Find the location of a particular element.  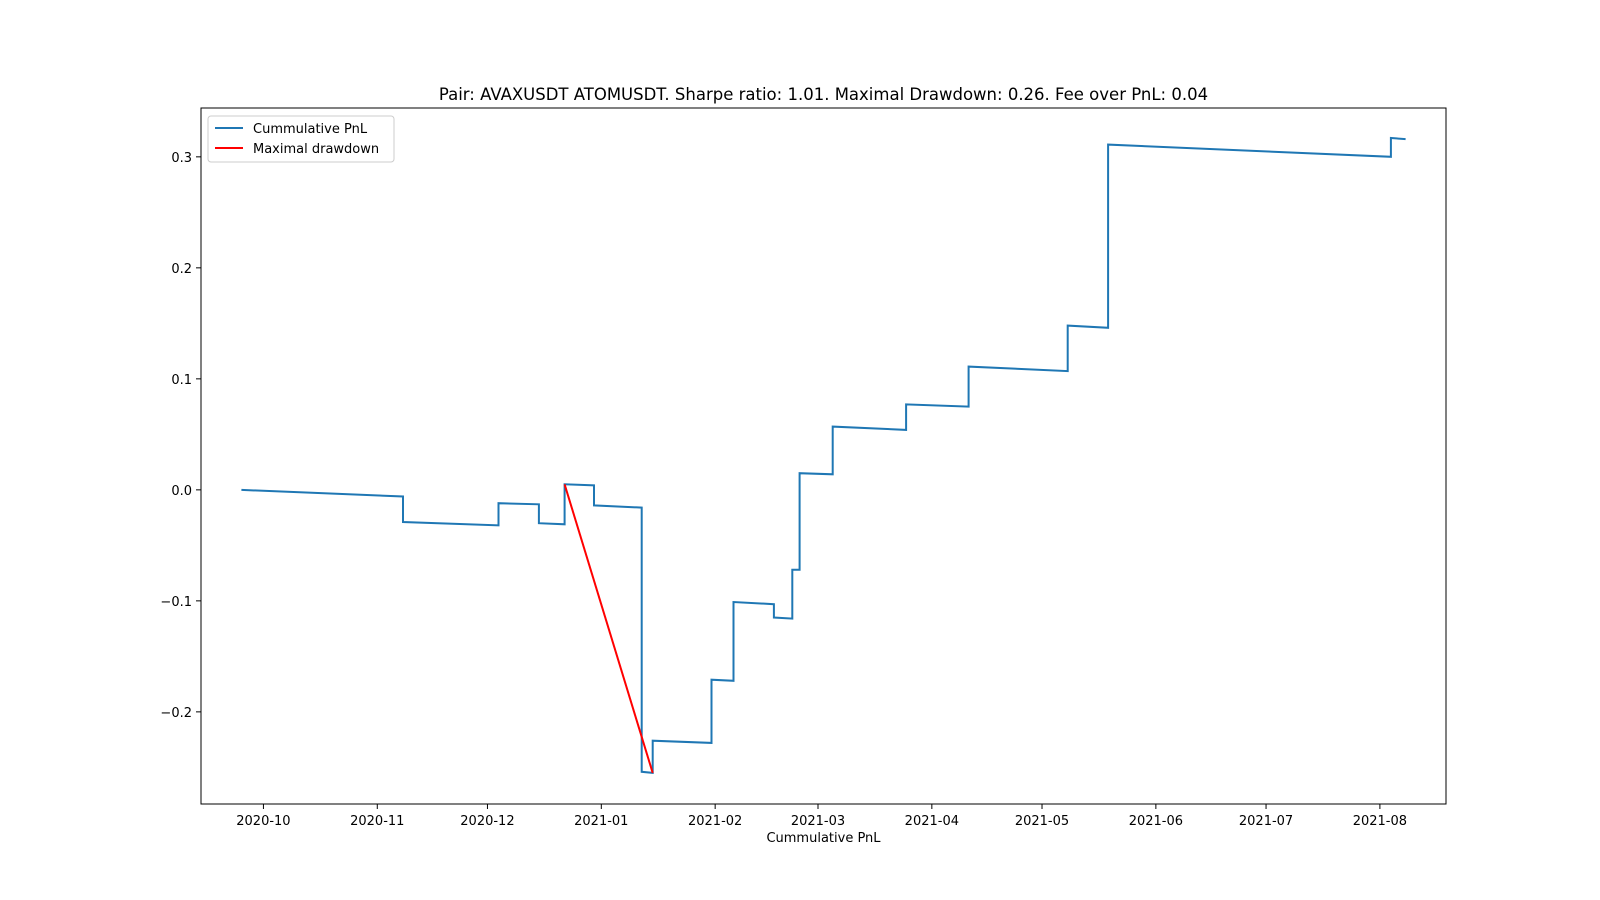

y-tick-label: 0.2 is located at coordinates (181, 269).